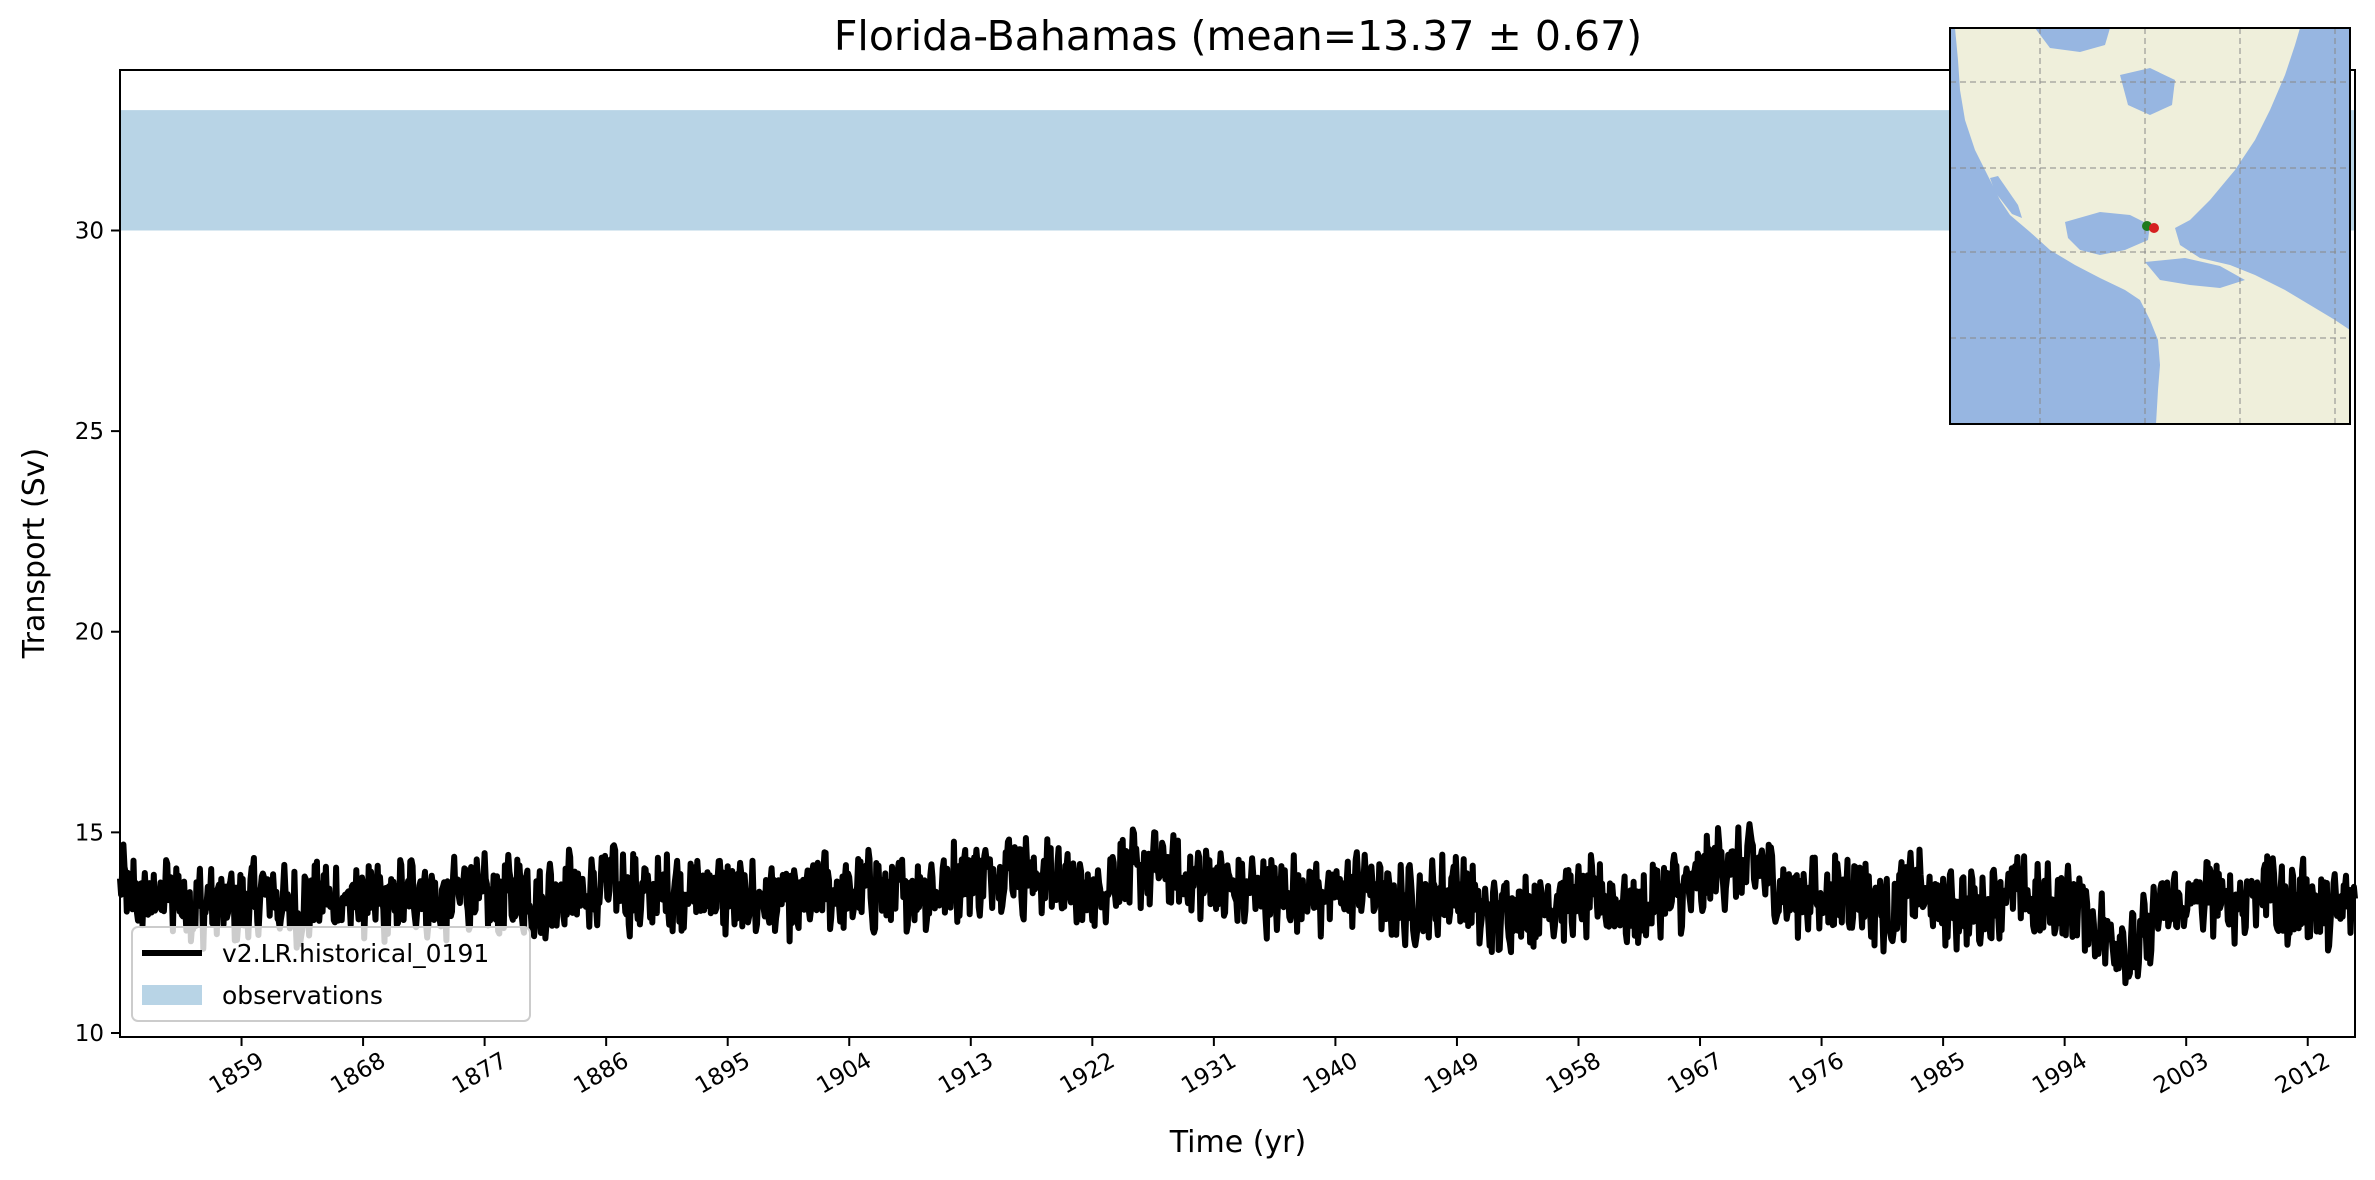 The width and height of the screenshot is (2375, 1180). Describe the element at coordinates (1238, 36) in the screenshot. I see `chart-title: Florida-Bahamas (mean=13.37 ± 0.67)` at that location.